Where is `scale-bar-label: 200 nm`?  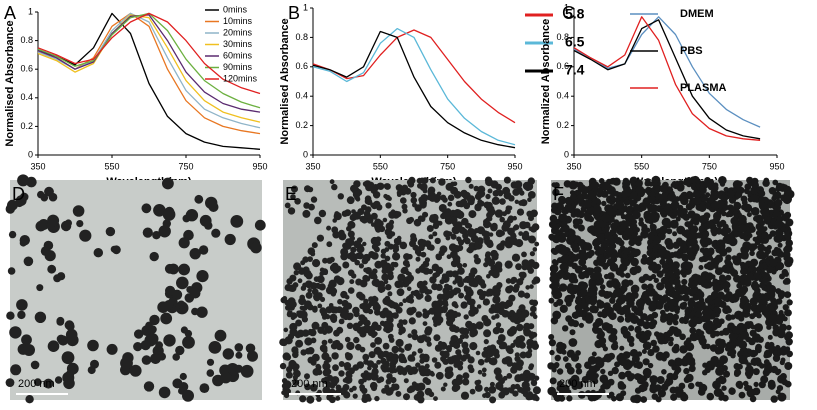 scale-bar-label: 200 nm is located at coordinates (36, 384).